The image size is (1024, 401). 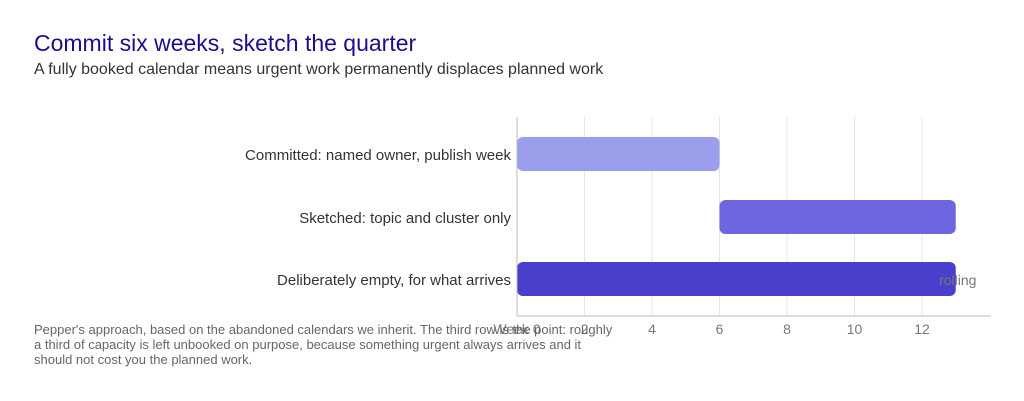 I want to click on x-tick-label-10: 10, so click(x=855, y=329).